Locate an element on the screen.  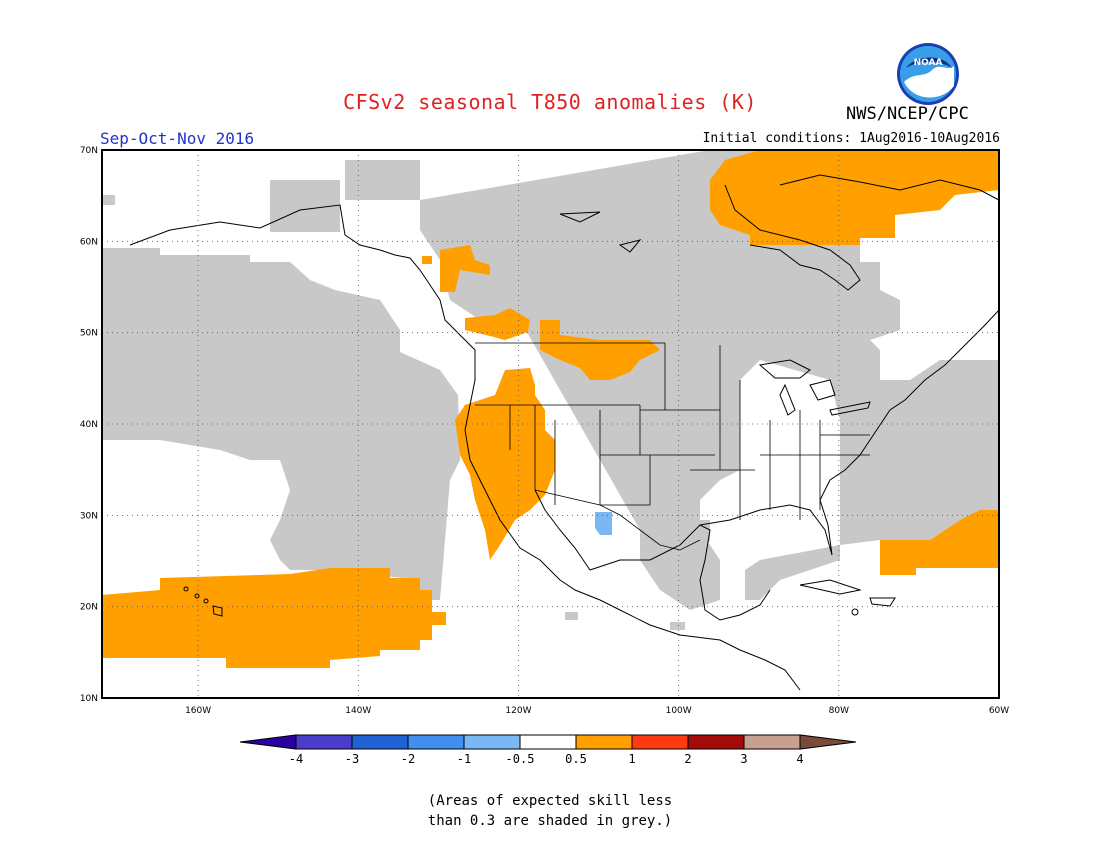
skill-note-line-1: (Areas of expected skill less is located at coordinates (550, 801).